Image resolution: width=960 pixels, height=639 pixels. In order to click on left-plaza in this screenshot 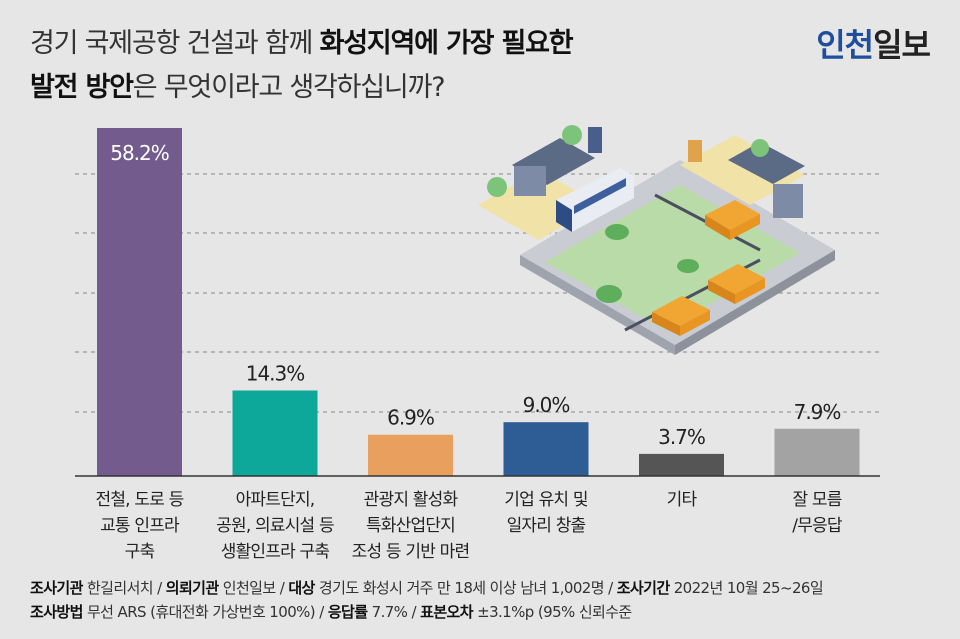, I will do `click(539, 205)`.